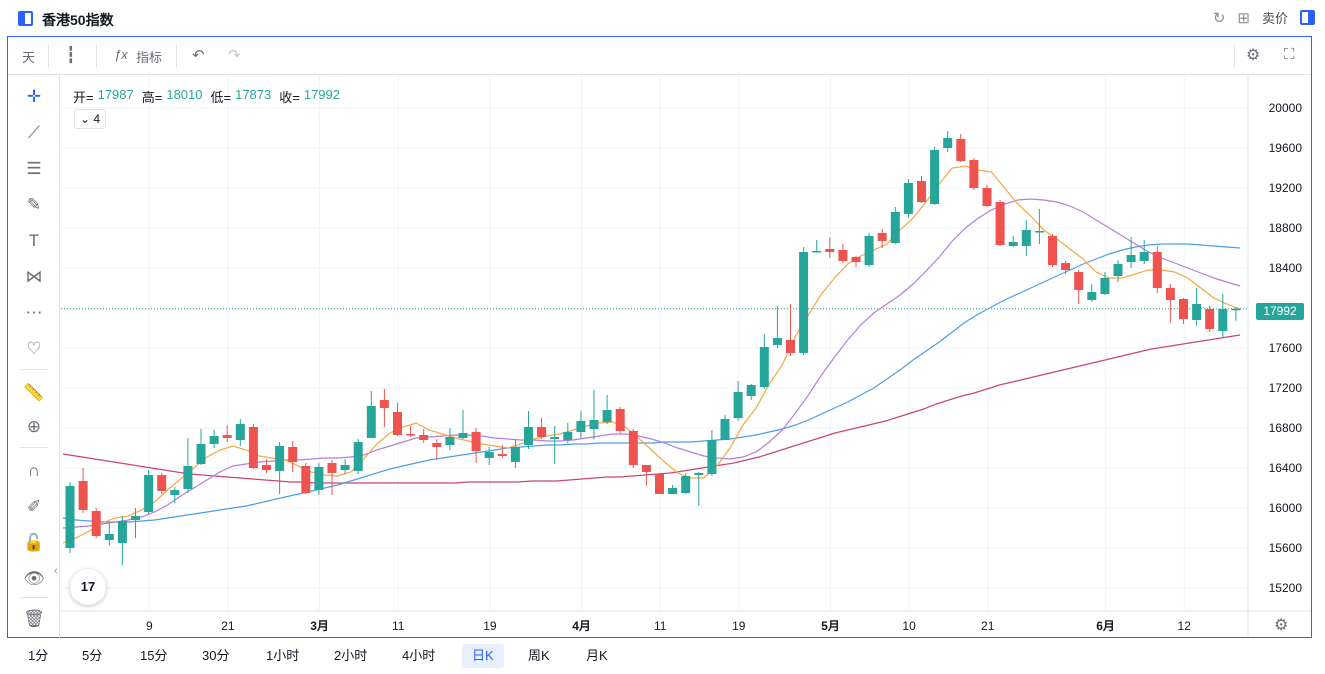 Image resolution: width=1325 pixels, height=674 pixels. What do you see at coordinates (152, 97) in the screenshot?
I see `high-label: 高=` at bounding box center [152, 97].